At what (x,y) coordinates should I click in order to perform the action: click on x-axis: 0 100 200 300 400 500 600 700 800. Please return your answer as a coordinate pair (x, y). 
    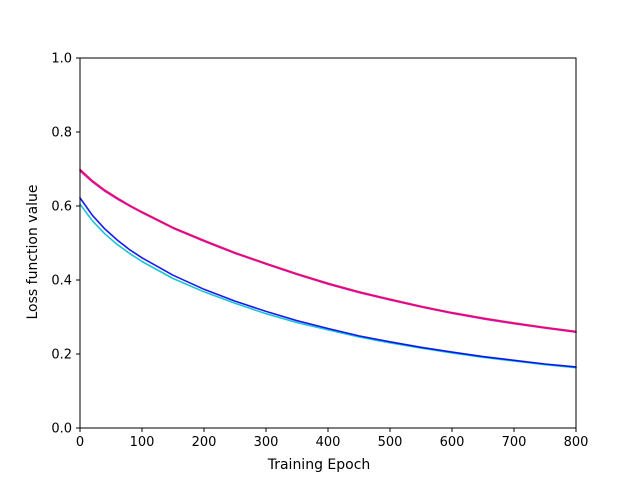
    Looking at the image, I should click on (332, 439).